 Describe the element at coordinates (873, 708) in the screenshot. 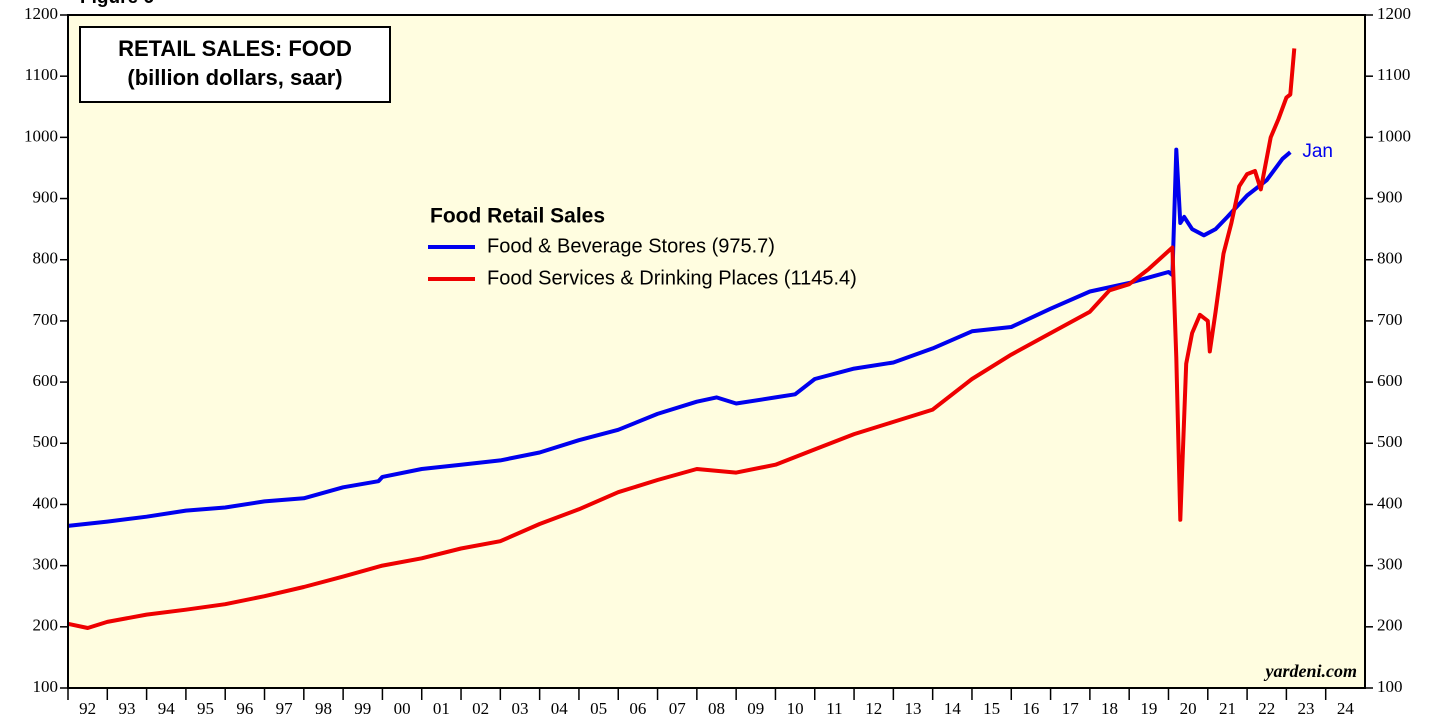

I see `x-tick-label: 12` at that location.